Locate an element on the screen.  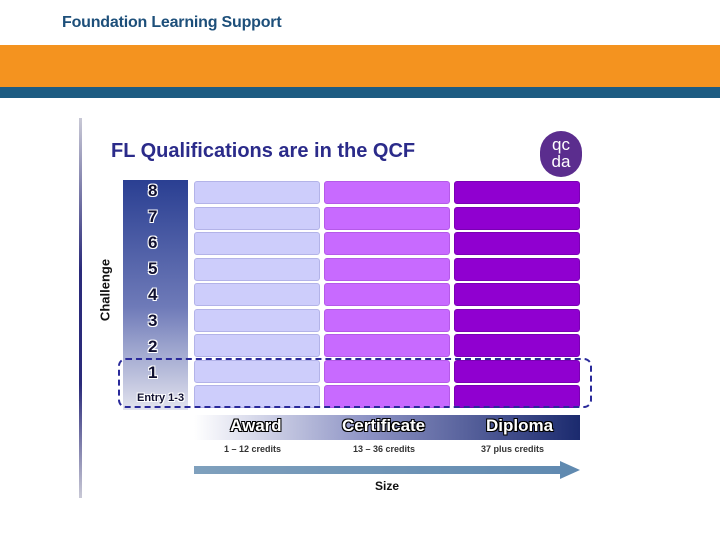
level-6: 6 is located at coordinates (153, 242).